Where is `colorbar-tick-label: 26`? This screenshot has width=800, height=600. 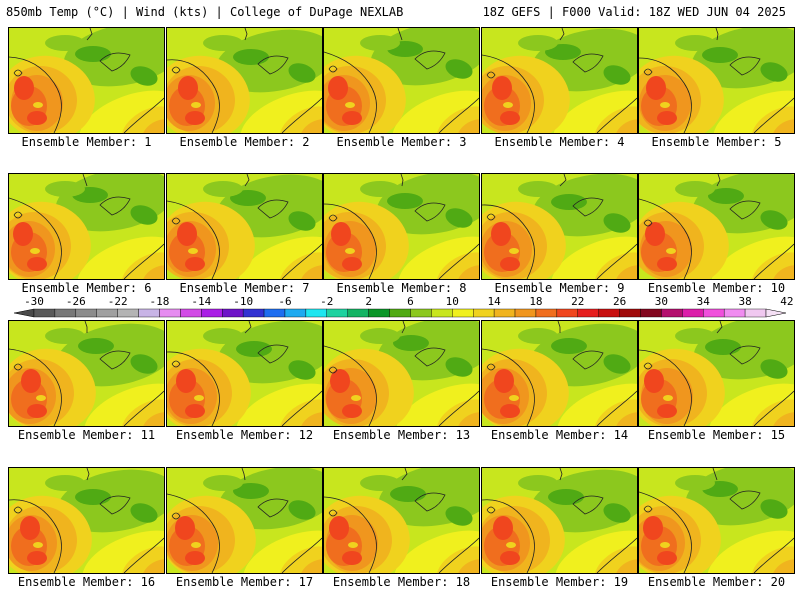 colorbar-tick-label: 26 is located at coordinates (619, 301).